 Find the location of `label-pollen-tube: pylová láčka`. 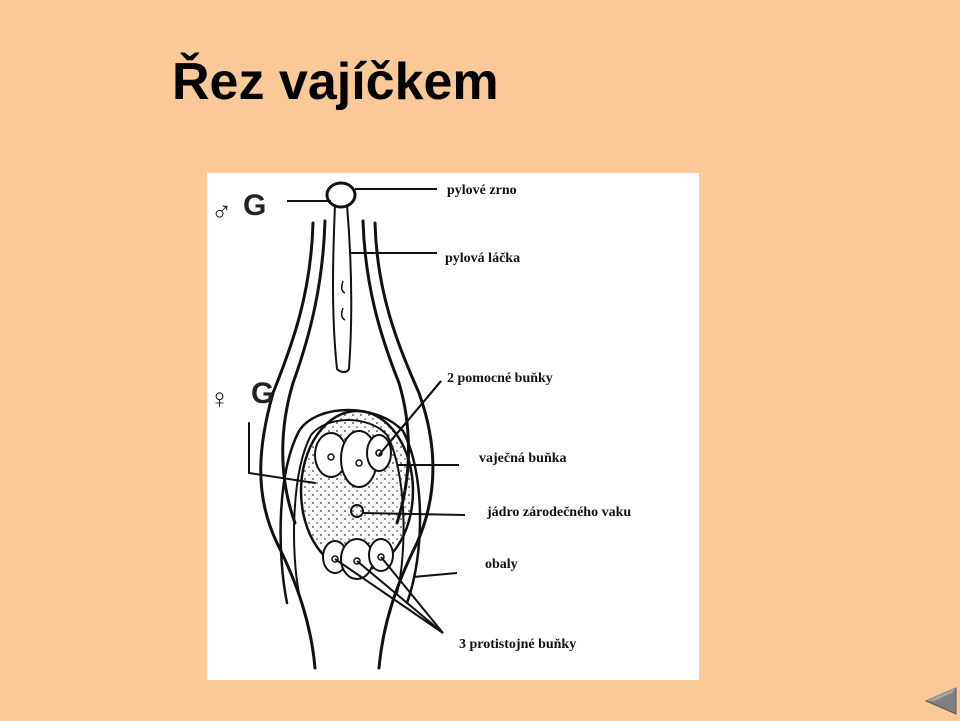

label-pollen-tube: pylová láčka is located at coordinates (483, 258).